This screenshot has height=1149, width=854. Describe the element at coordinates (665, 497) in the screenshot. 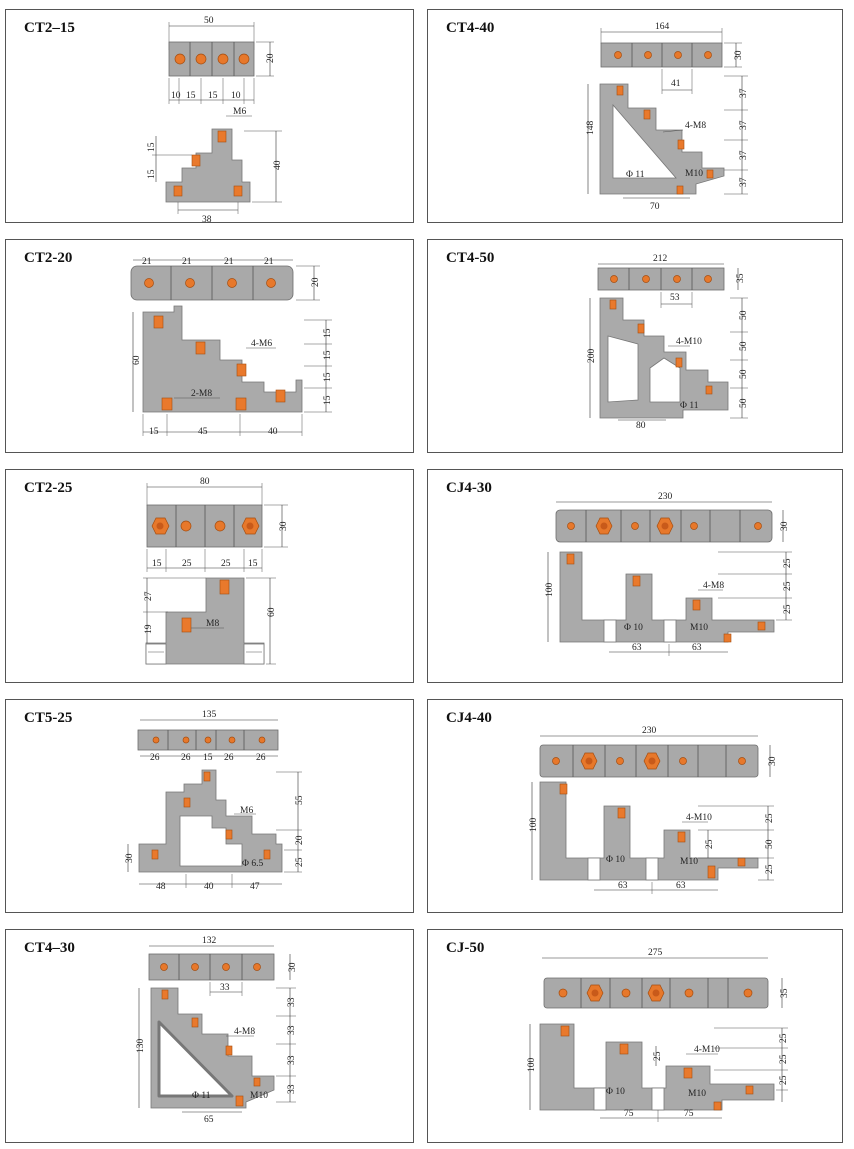

I see `dim-top-width: 230` at that location.